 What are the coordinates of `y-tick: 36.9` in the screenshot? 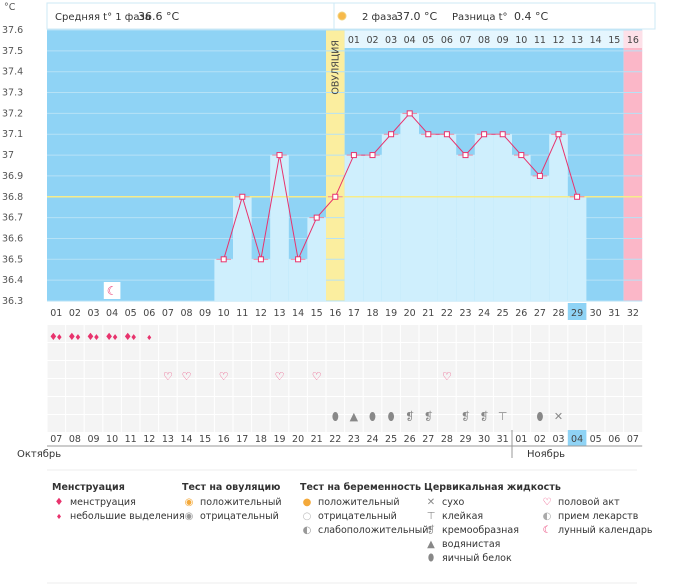 It's located at (12, 176).